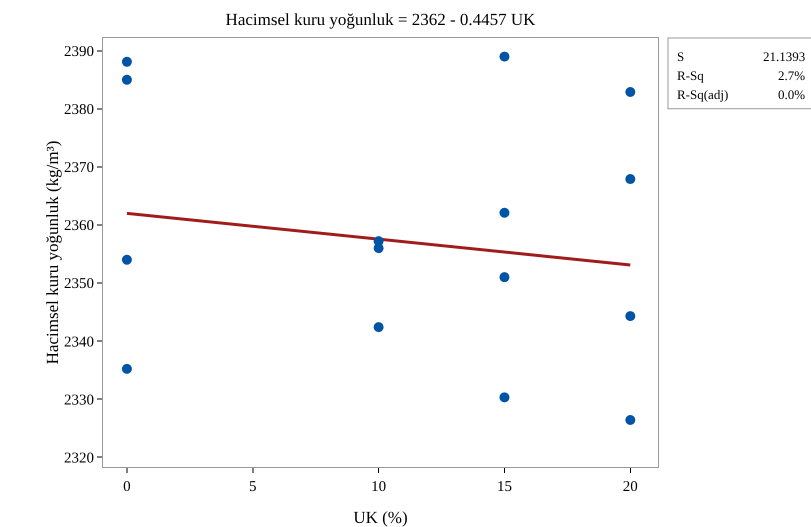 The image size is (811, 527). I want to click on y-tick-label: 2390, so click(79, 52).